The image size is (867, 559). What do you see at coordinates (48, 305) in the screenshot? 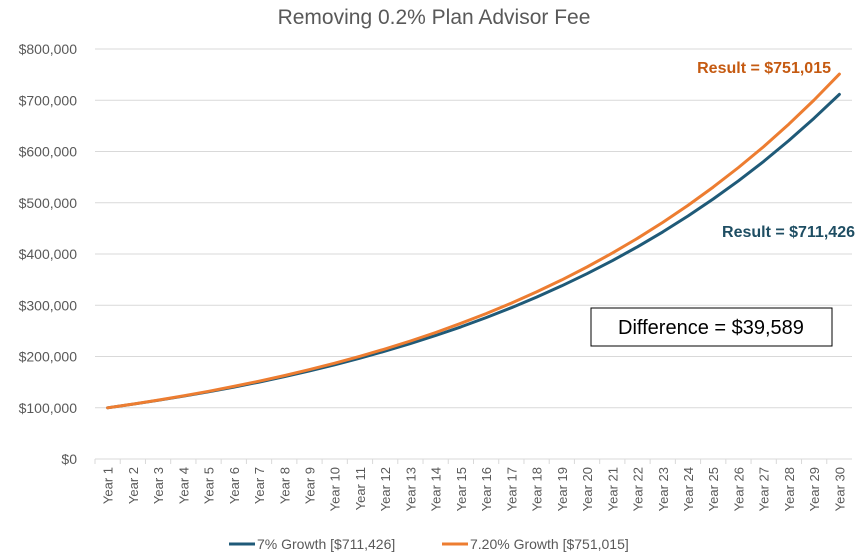
I see `y-tick-label: $300,000` at bounding box center [48, 305].